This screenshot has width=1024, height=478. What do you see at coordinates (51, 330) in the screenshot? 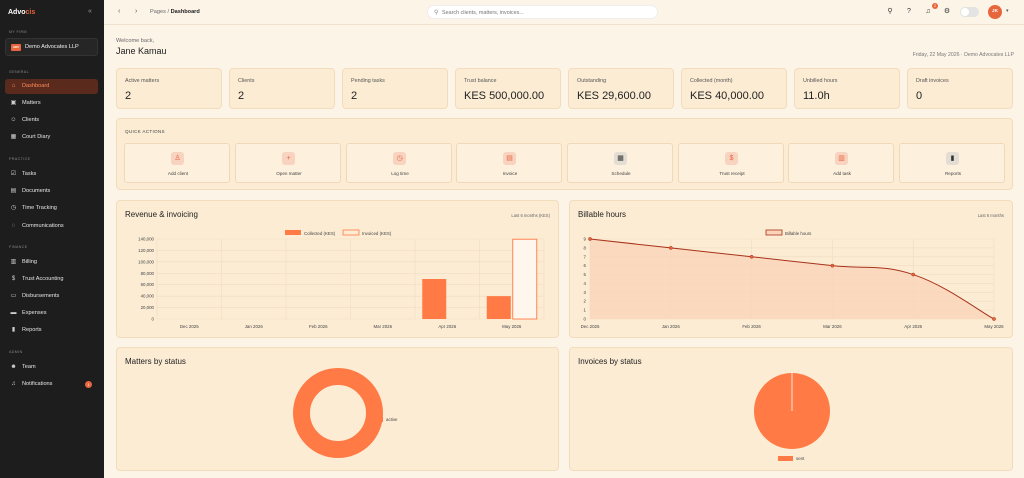
I see `sidebar-item-reports: ▮ Reports` at bounding box center [51, 330].